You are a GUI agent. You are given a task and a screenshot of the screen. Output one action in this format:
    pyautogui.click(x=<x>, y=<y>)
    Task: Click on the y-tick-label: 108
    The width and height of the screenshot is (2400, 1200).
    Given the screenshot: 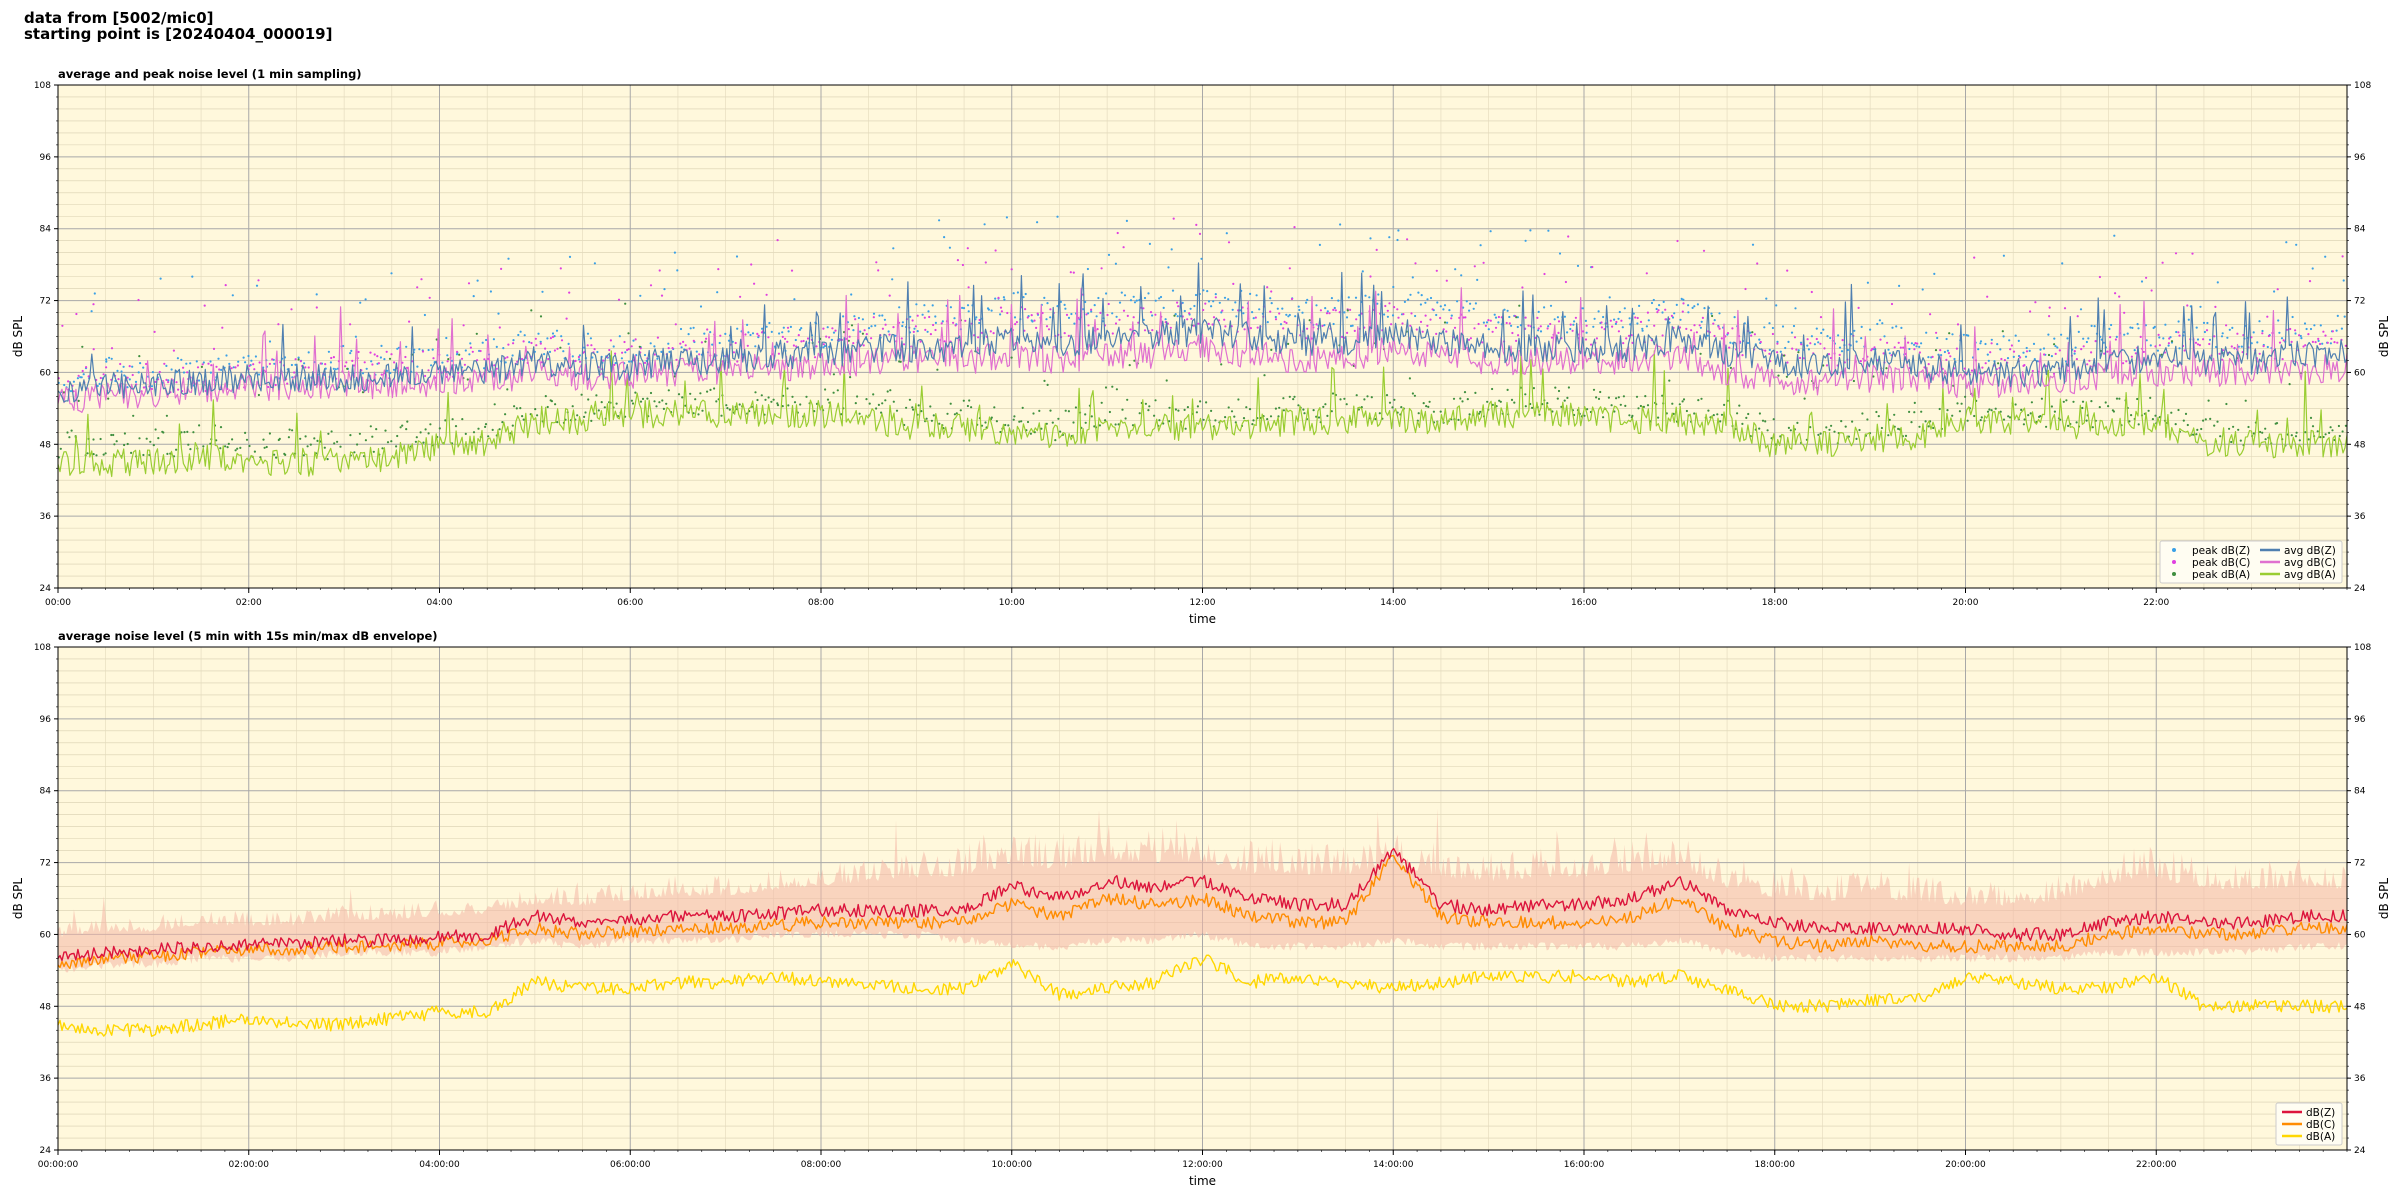 What is the action you would take?
    pyautogui.click(x=42, y=86)
    